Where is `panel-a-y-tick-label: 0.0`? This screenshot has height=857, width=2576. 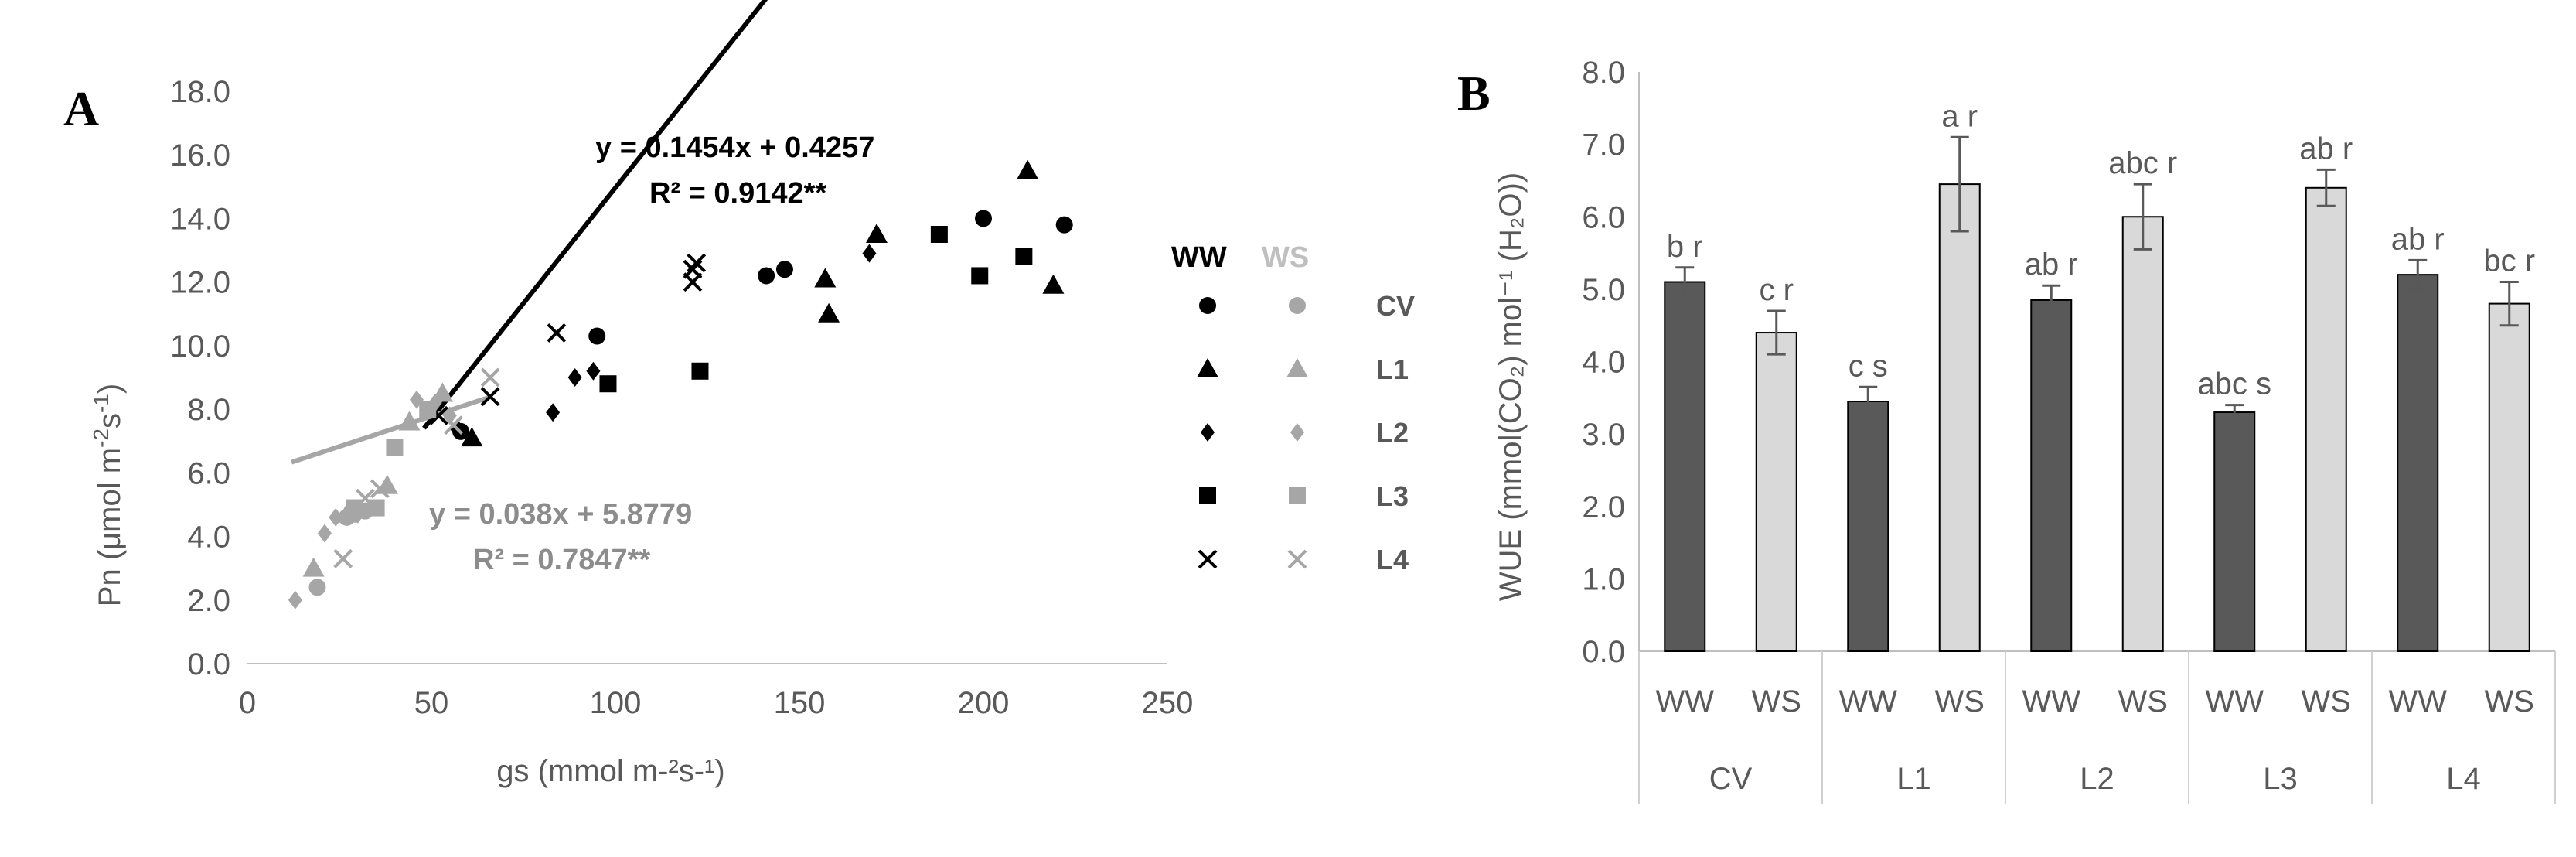 panel-a-y-tick-label: 0.0 is located at coordinates (208, 664).